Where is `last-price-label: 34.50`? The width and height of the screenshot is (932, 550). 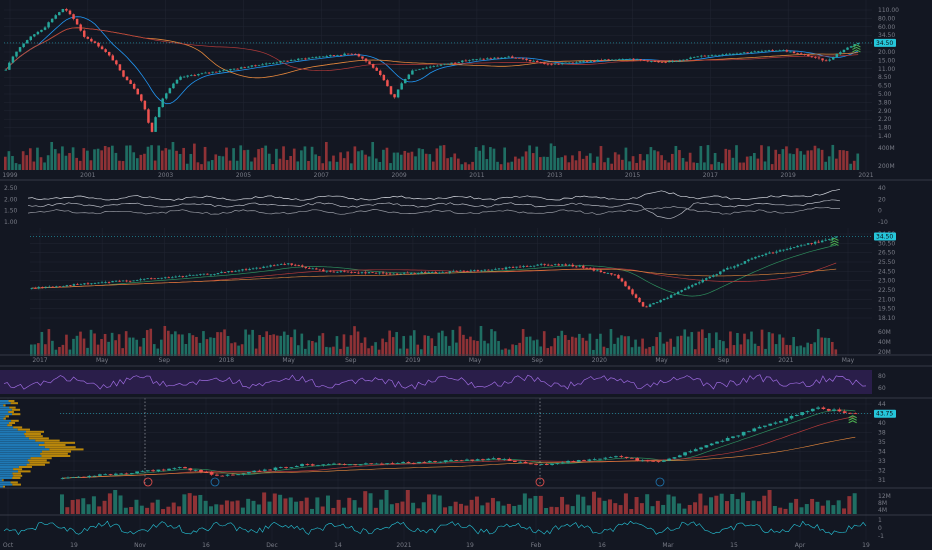 last-price-label: 34.50 is located at coordinates (884, 236).